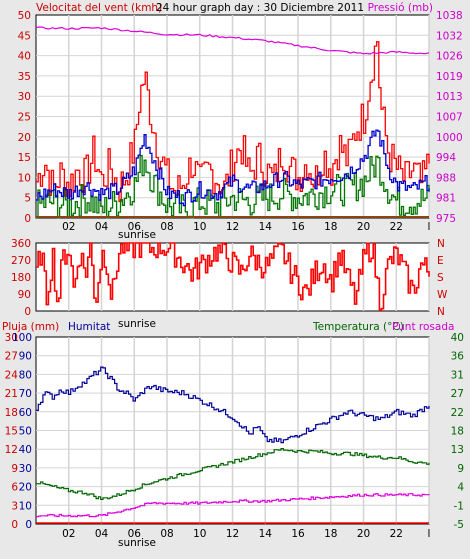 This screenshot has height=559, width=470. What do you see at coordinates (440, 278) in the screenshot?
I see `direction-compass-tick: S` at bounding box center [440, 278].